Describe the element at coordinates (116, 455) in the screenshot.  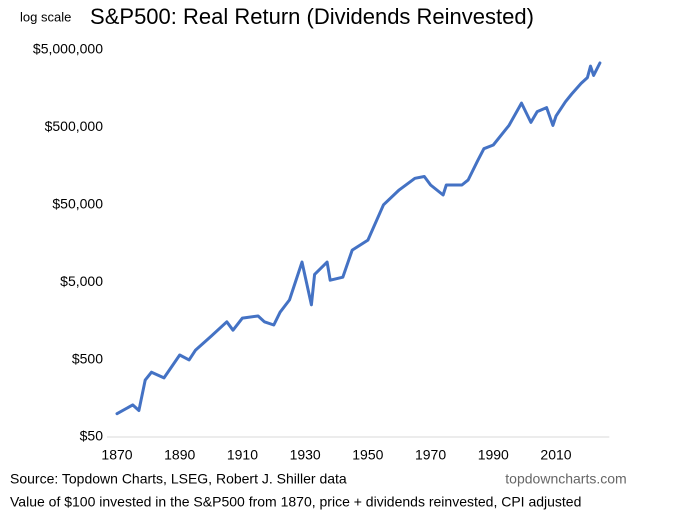
I see `x-tick-label: 1870` at that location.